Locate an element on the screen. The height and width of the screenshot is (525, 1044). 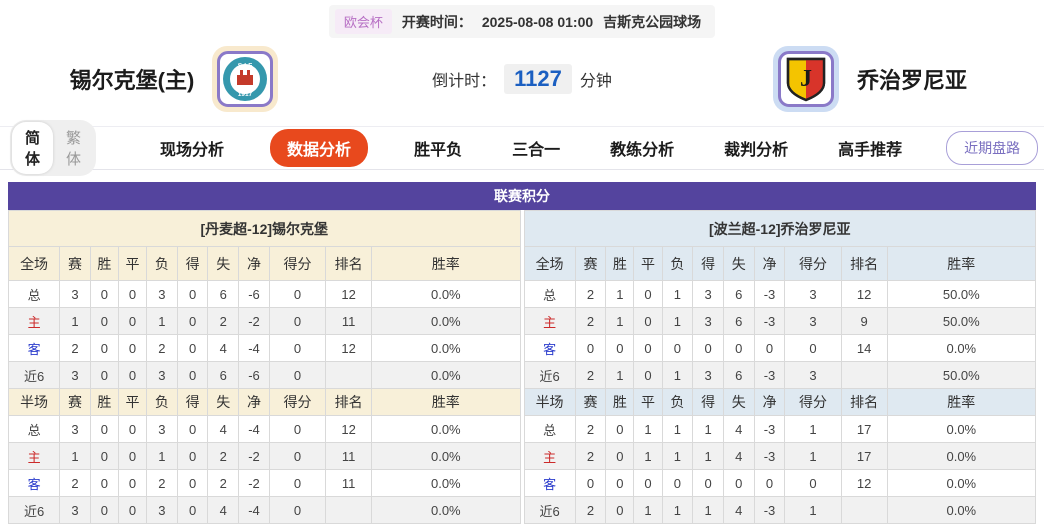
tab-live-analysis: 现场分析 is located at coordinates (192, 150).